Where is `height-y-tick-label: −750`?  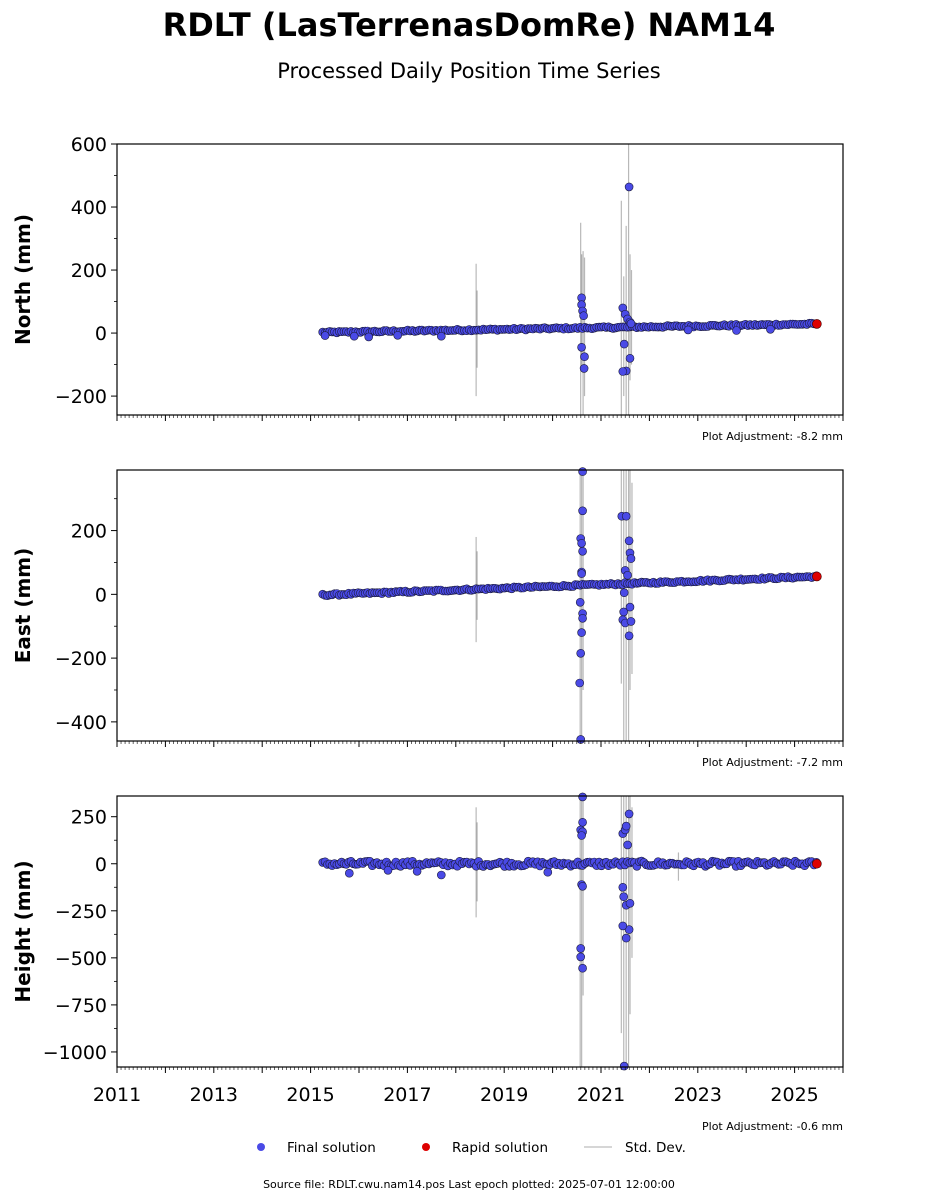
height-y-tick-label: −750 is located at coordinates (81, 1006).